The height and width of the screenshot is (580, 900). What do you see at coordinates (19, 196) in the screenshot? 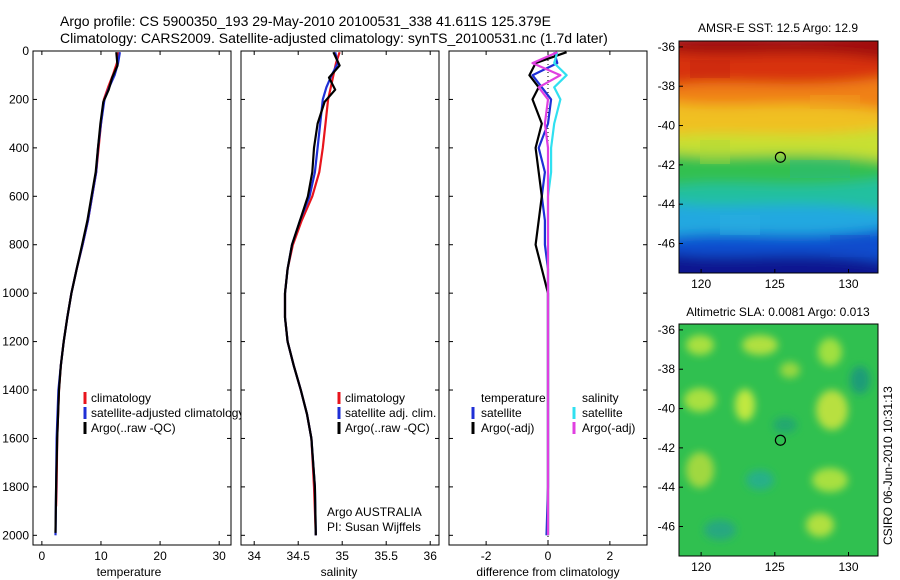
I see `y-tick-label: 600` at bounding box center [19, 196].